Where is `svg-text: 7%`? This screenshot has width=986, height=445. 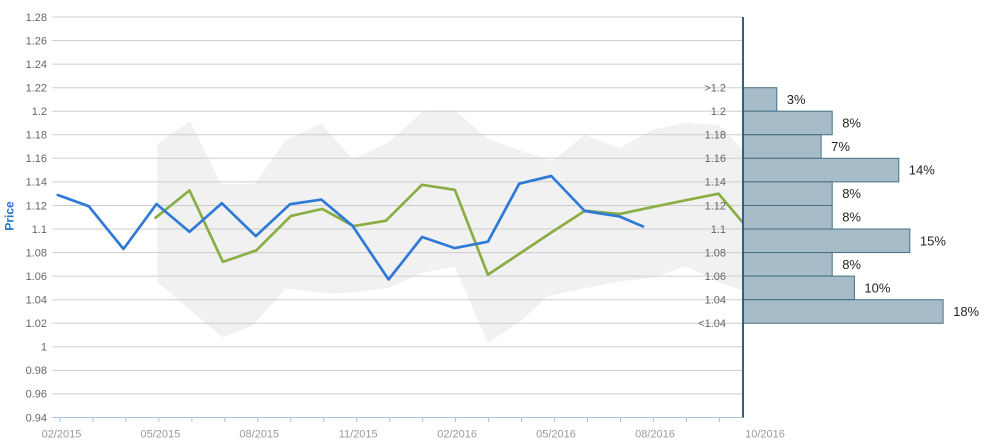 svg-text: 7% is located at coordinates (840, 146).